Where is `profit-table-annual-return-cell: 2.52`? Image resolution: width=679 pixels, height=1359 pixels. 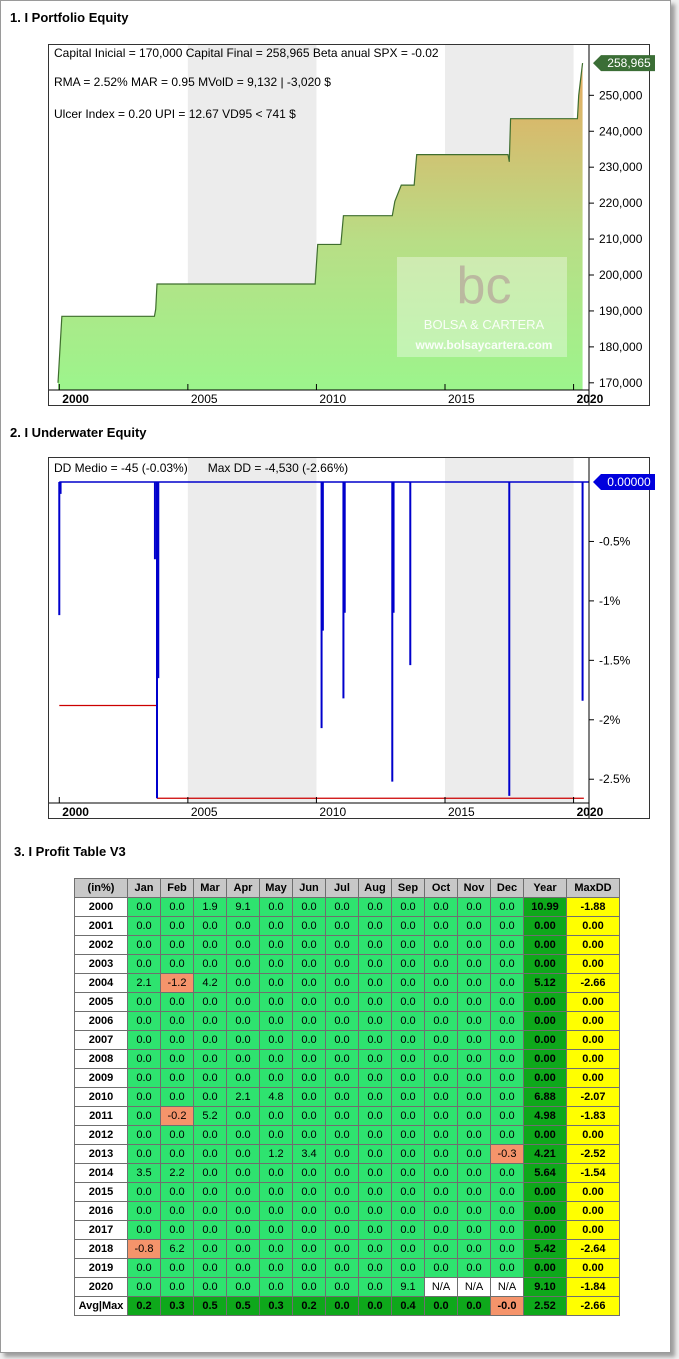
profit-table-annual-return-cell: 2.52 is located at coordinates (545, 1306).